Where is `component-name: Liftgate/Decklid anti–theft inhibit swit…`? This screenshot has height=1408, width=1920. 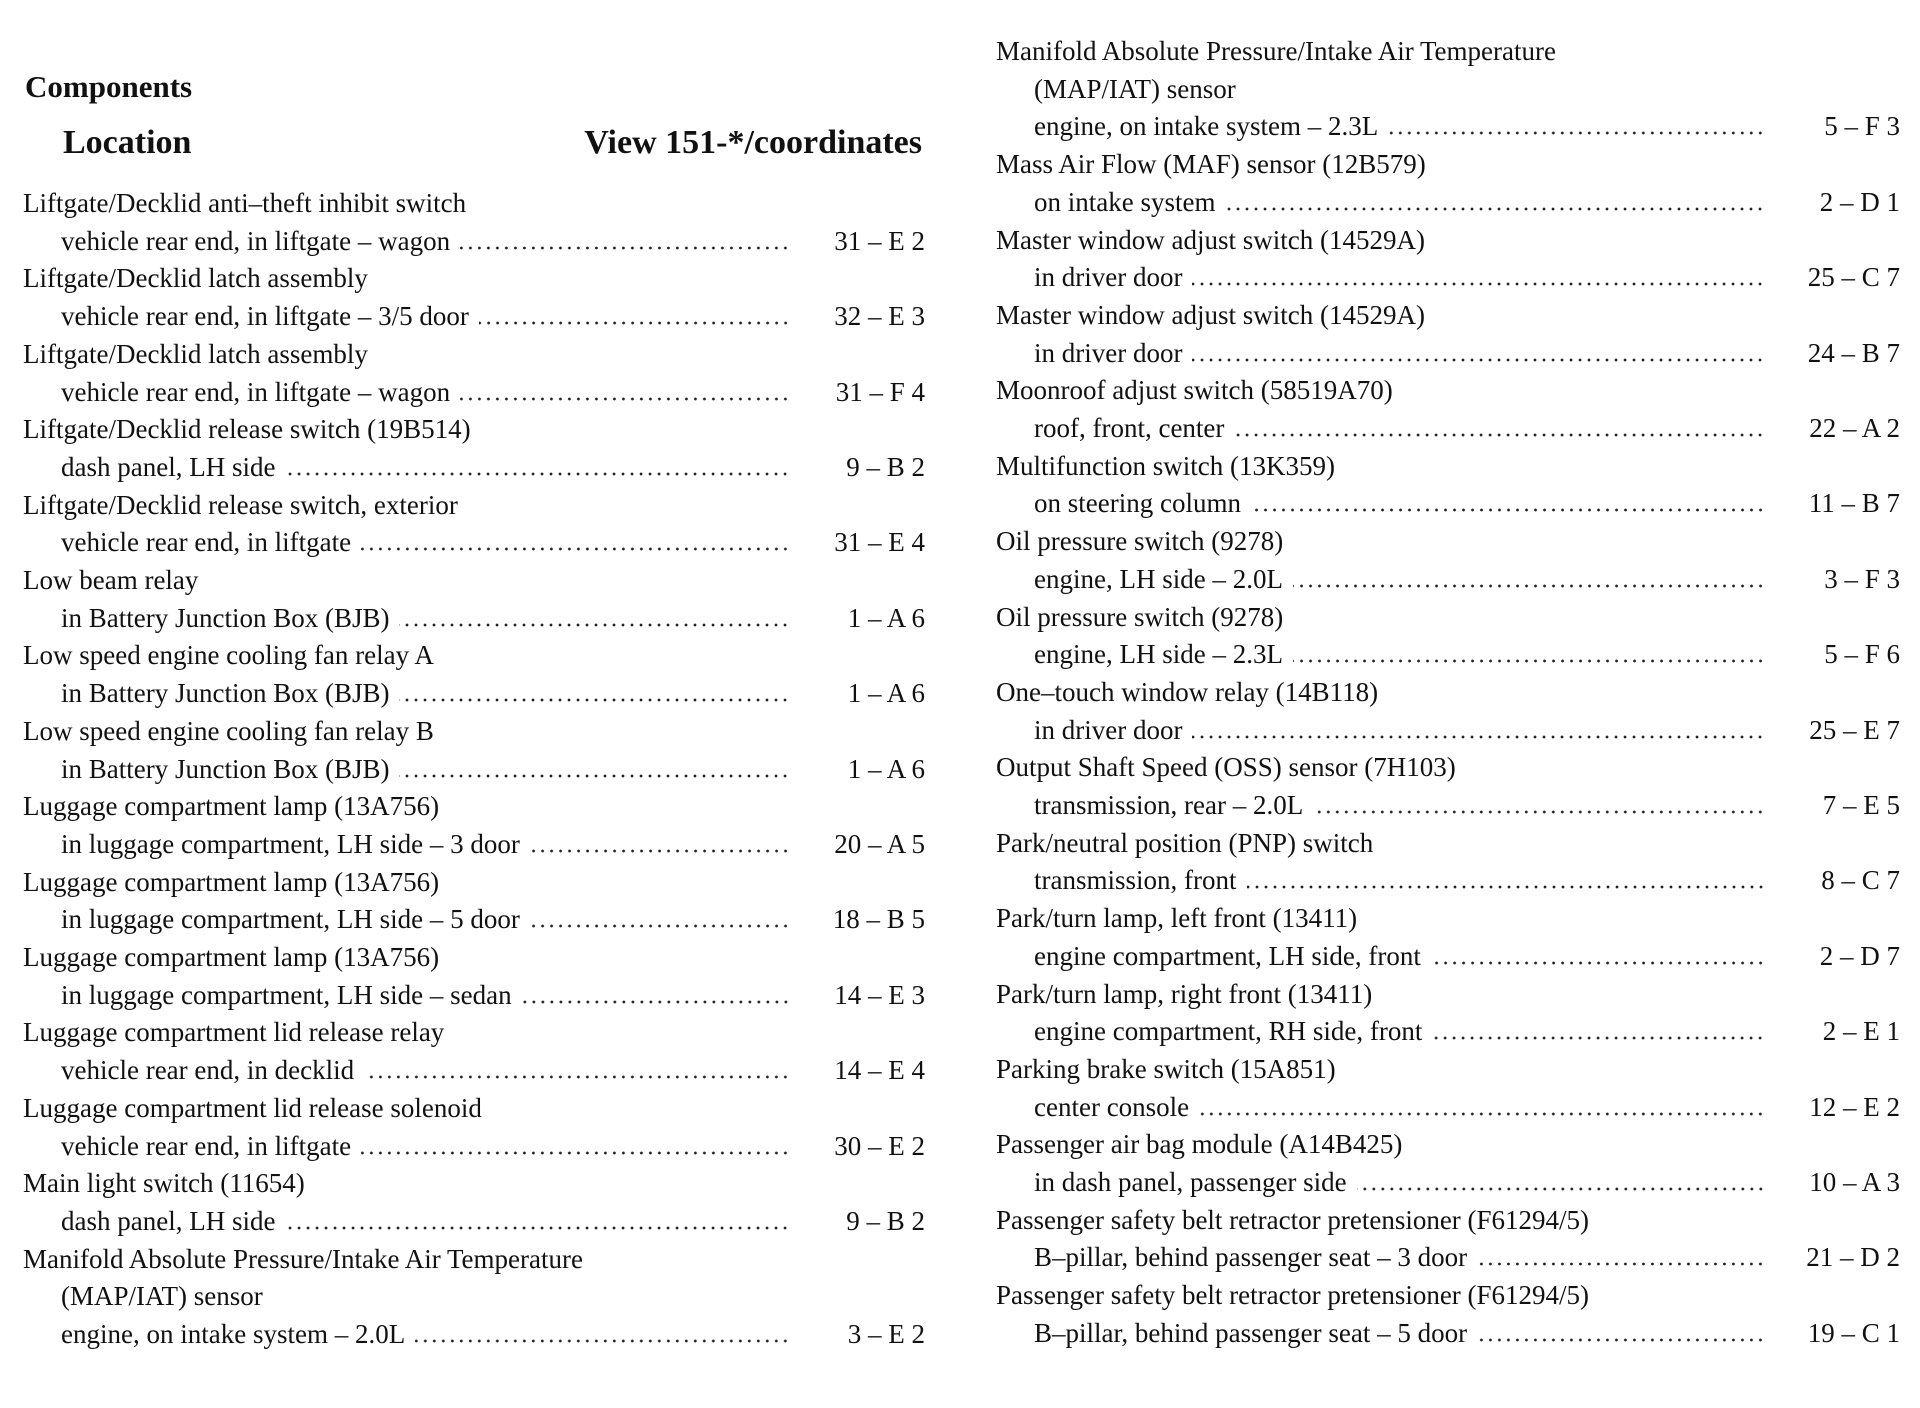 component-name: Liftgate/Decklid anti–theft inhibit swit… is located at coordinates (245, 203).